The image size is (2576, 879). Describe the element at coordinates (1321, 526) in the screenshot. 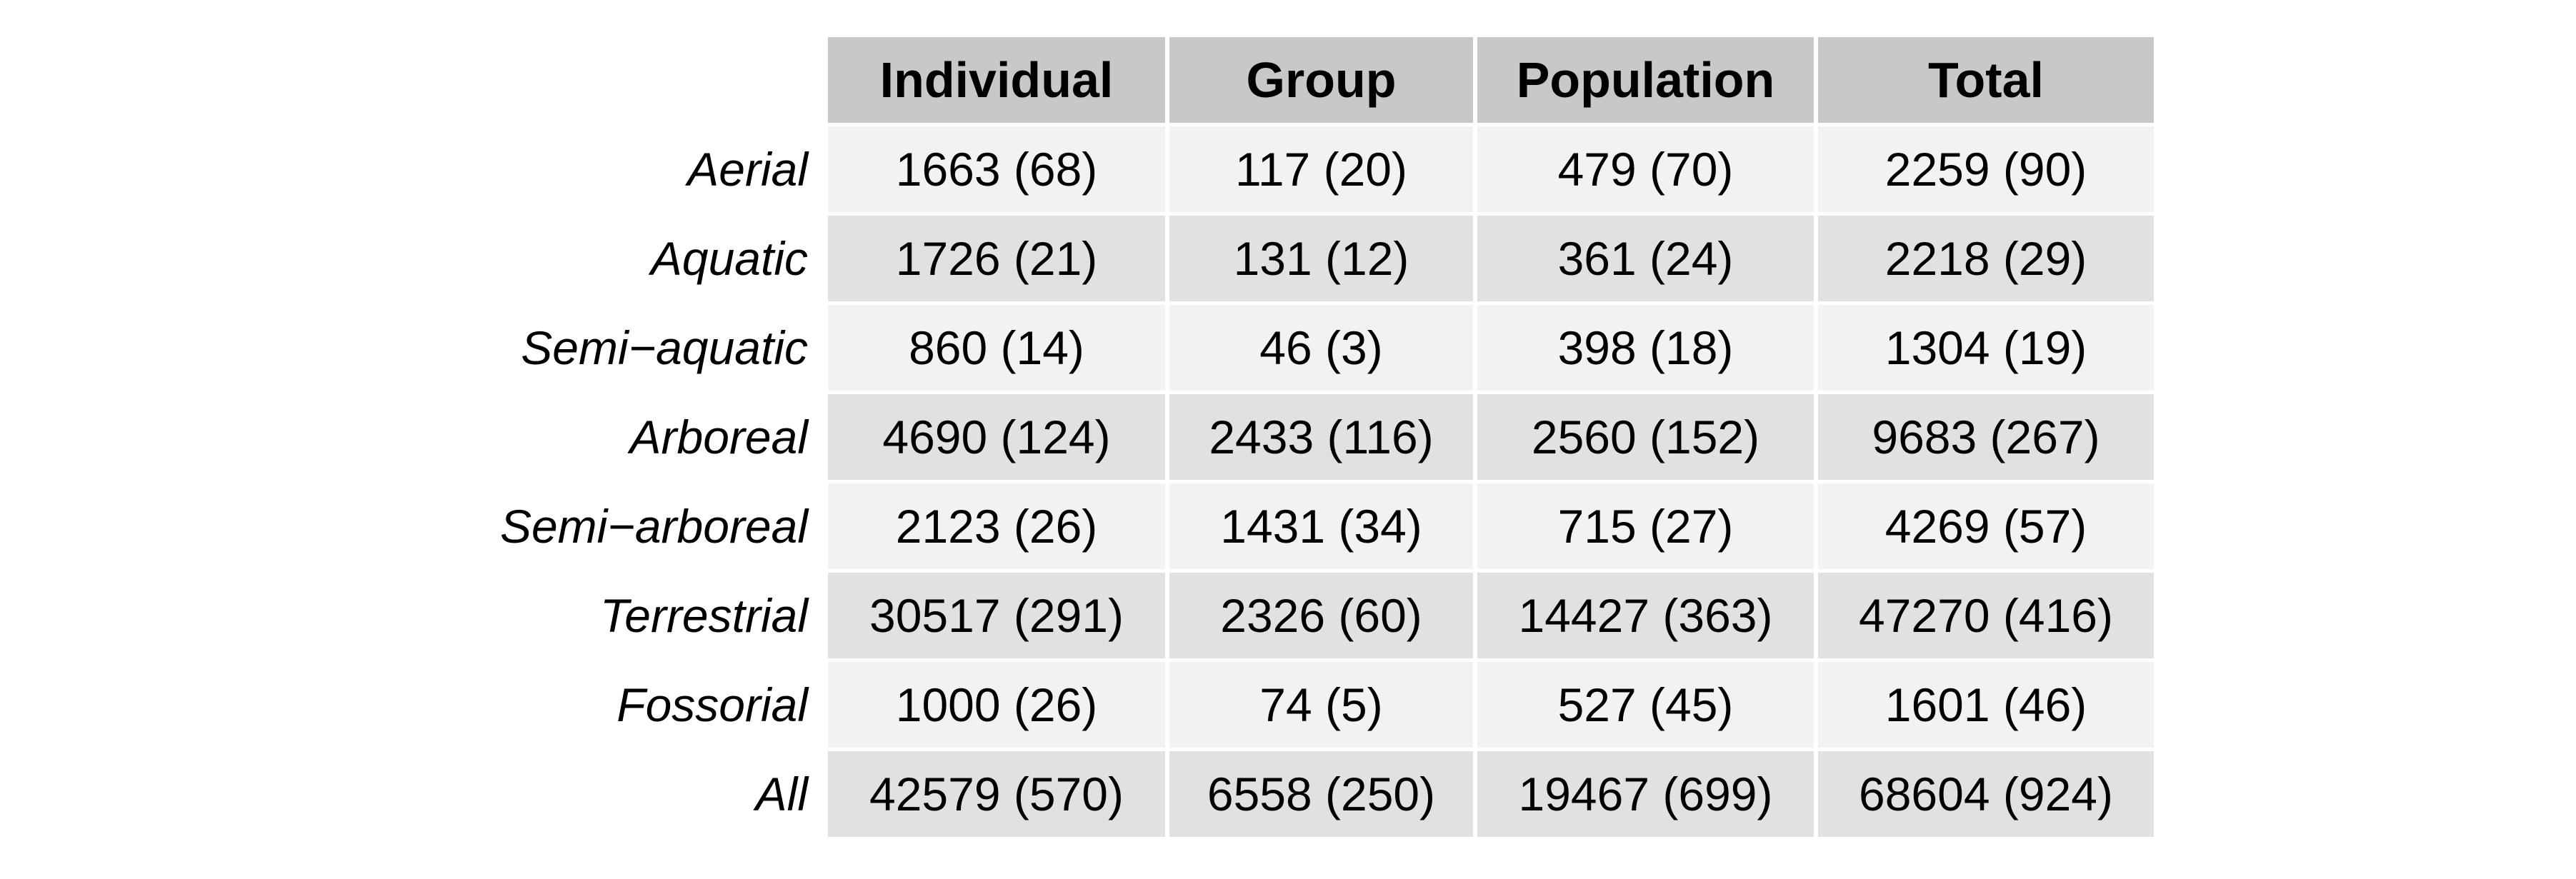

I see `table-cell: 1431 (34)` at that location.